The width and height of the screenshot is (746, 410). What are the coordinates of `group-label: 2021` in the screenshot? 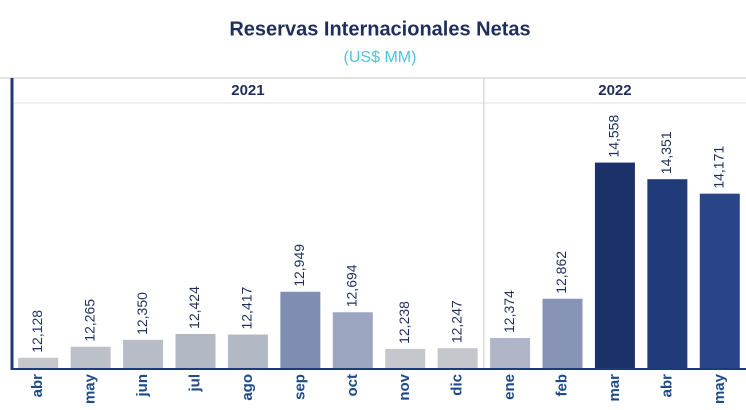 It's located at (247, 90).